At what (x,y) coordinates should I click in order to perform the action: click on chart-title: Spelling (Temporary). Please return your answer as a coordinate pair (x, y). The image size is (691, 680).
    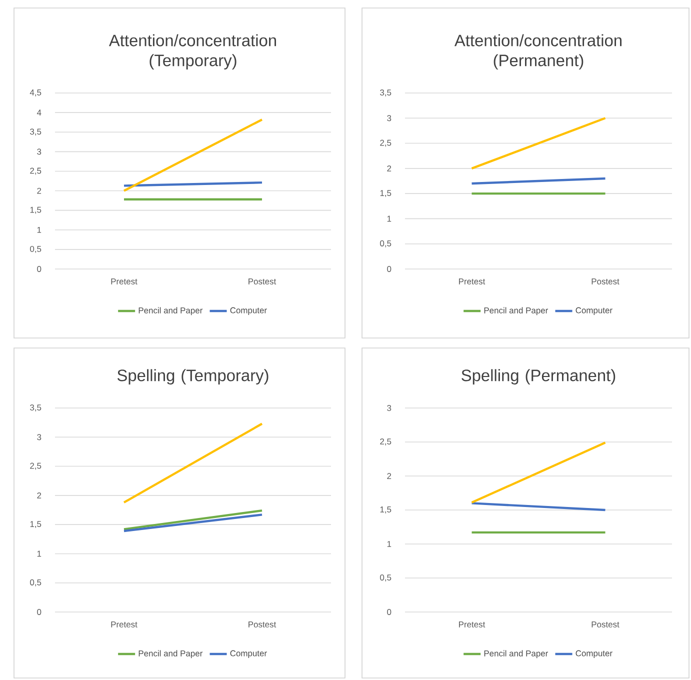
    Looking at the image, I should click on (192, 376).